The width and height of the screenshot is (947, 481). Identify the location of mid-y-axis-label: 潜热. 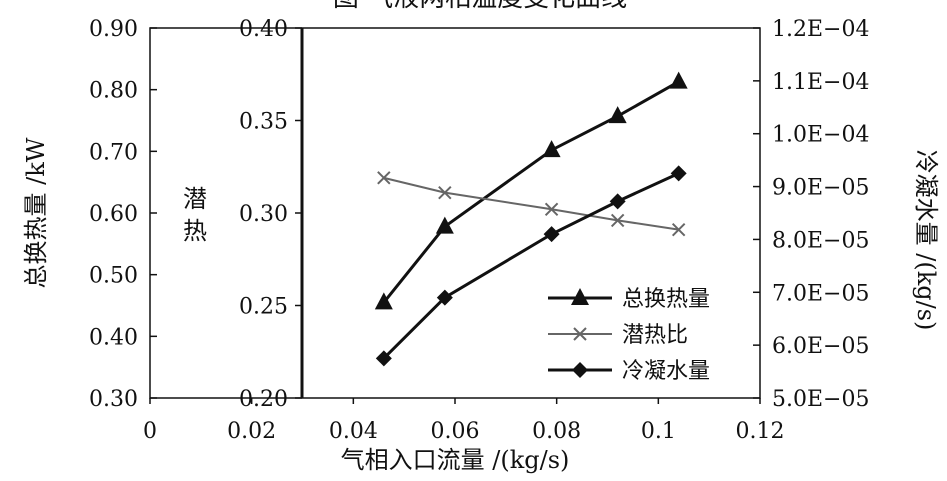
(195, 215).